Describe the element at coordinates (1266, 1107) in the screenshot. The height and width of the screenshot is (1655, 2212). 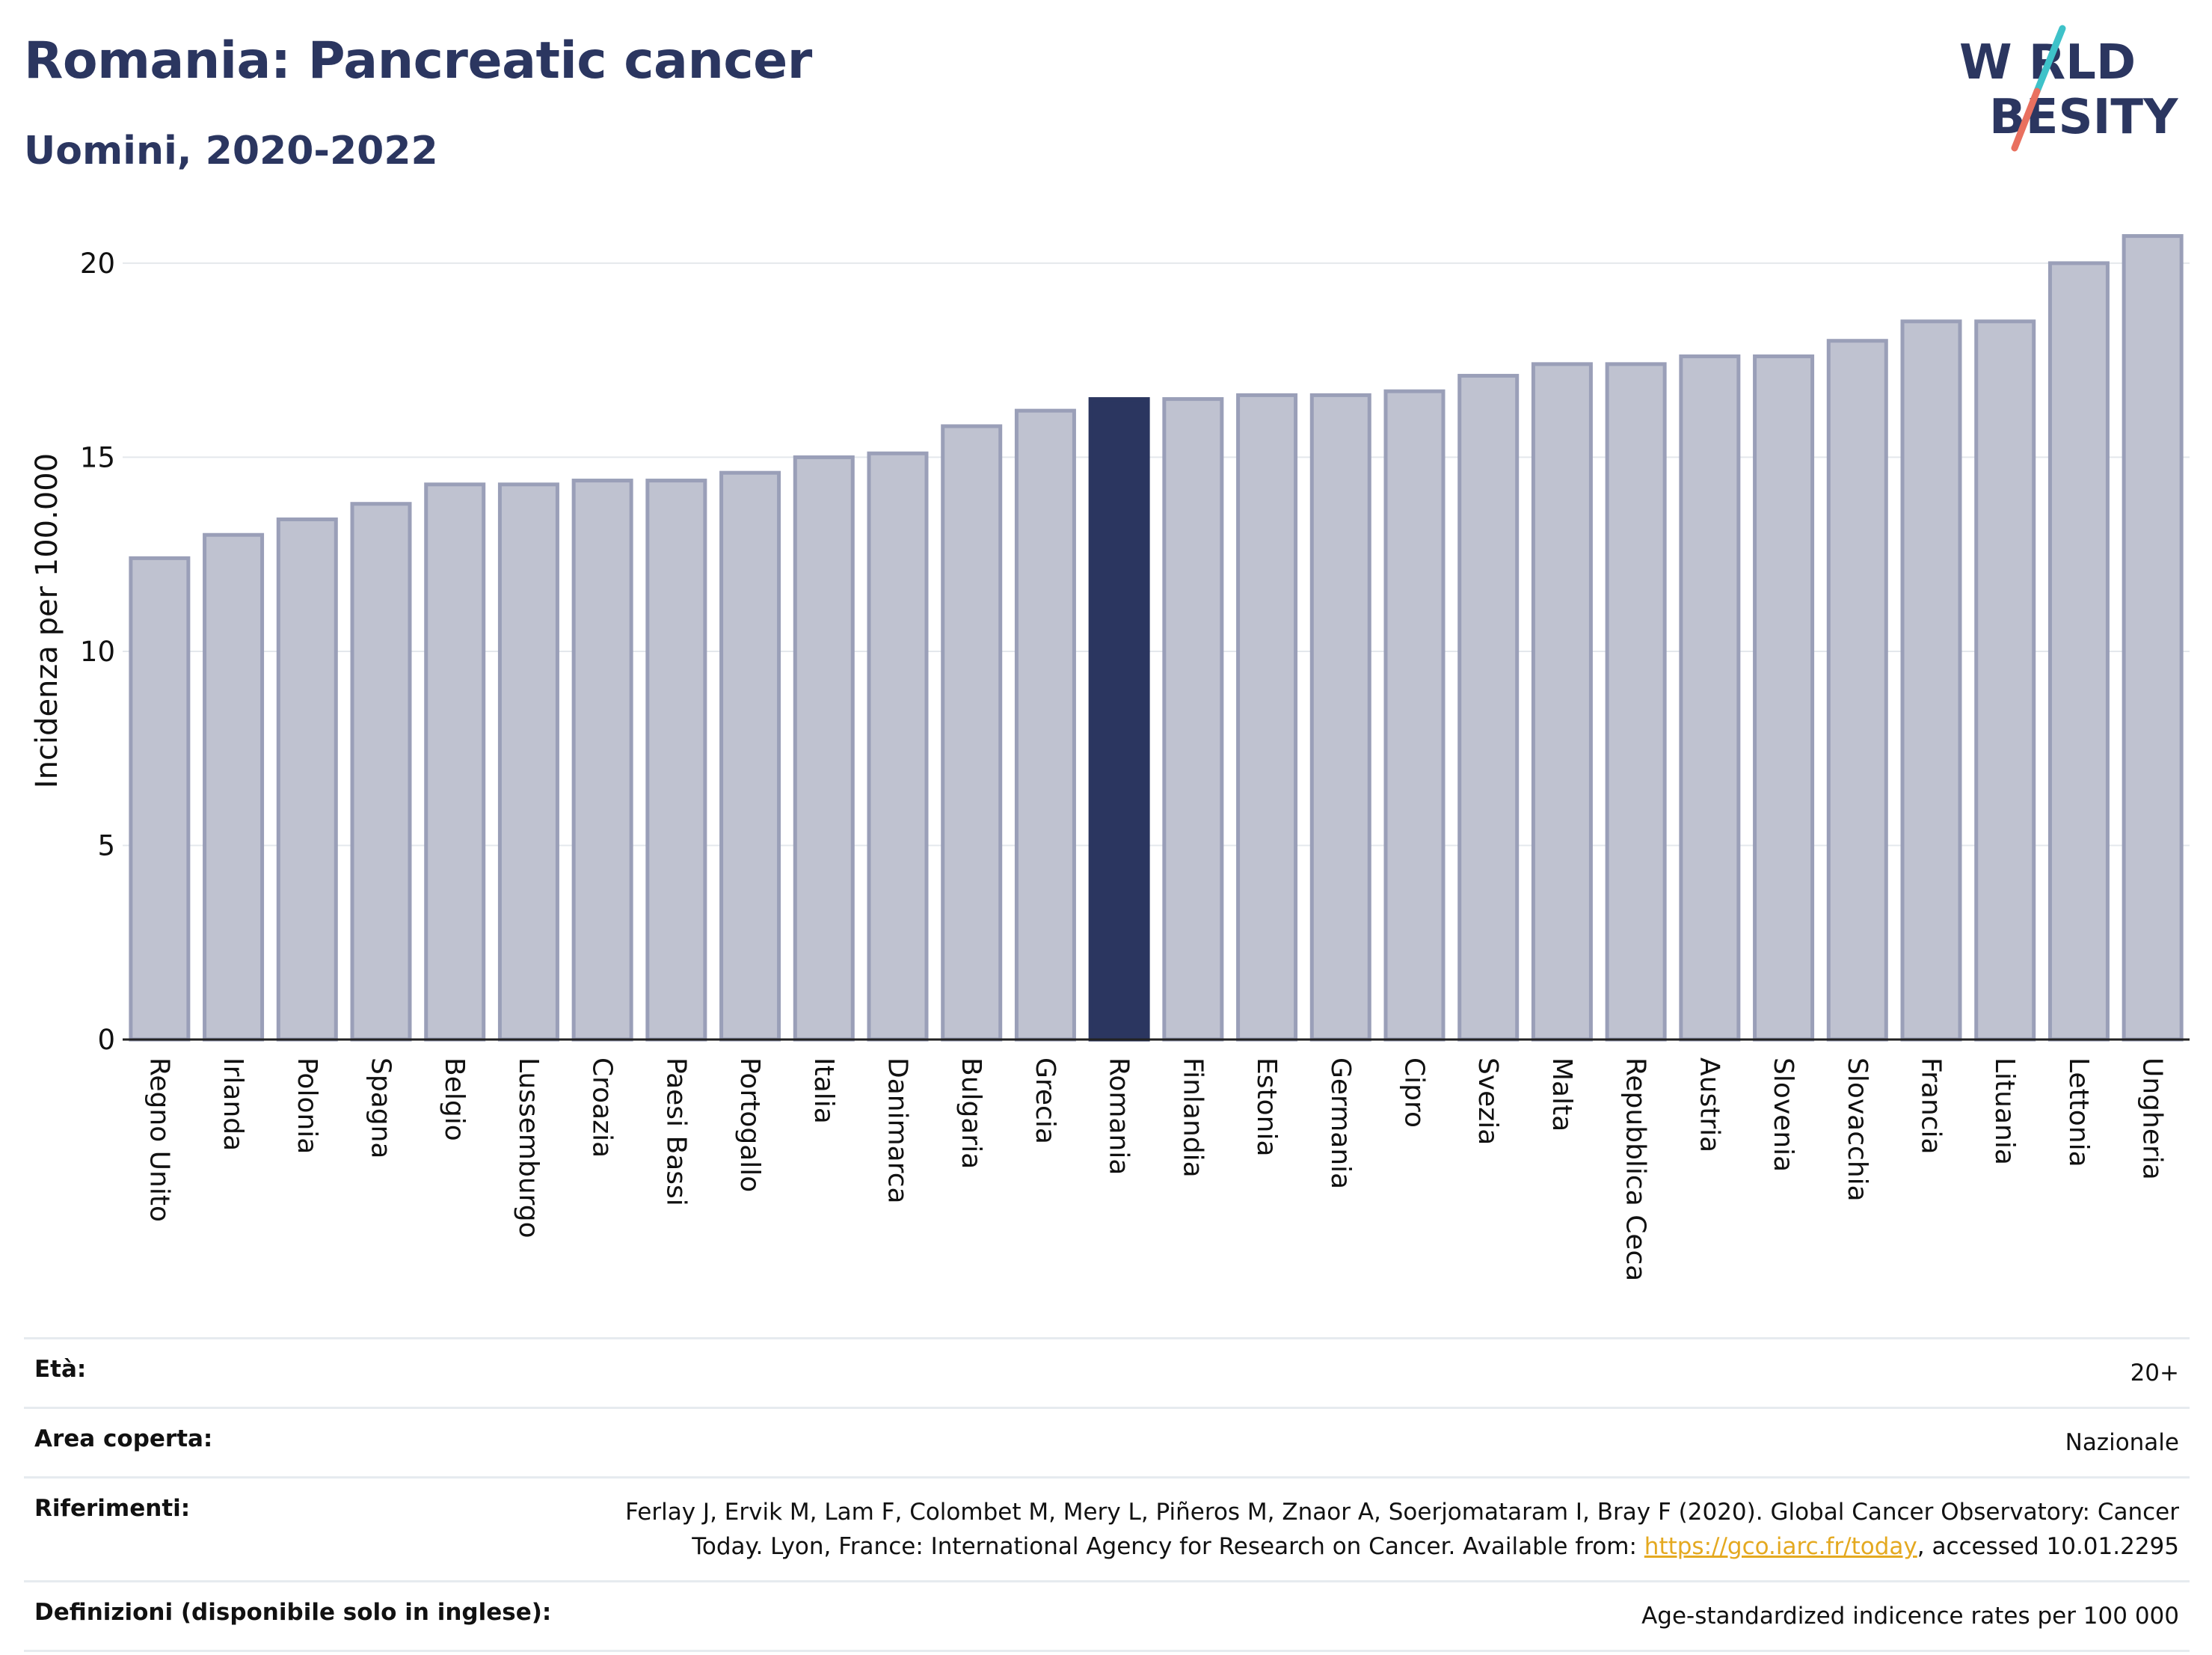
I see `x-tick-label: Estonia` at that location.